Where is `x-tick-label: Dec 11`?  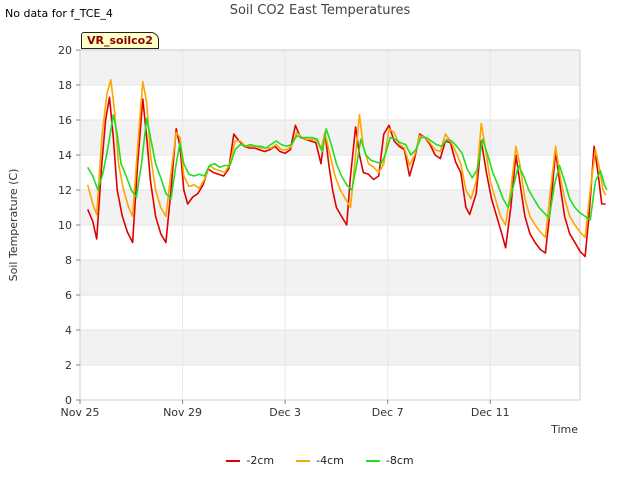
x-tick-label: Dec 11 is located at coordinates (490, 412).